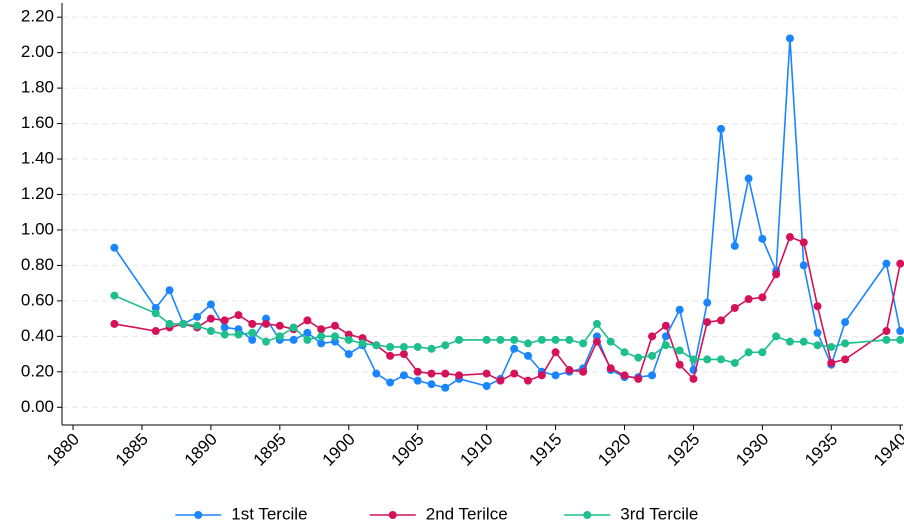  I want to click on x-tick-label: 1940, so click(887, 450).